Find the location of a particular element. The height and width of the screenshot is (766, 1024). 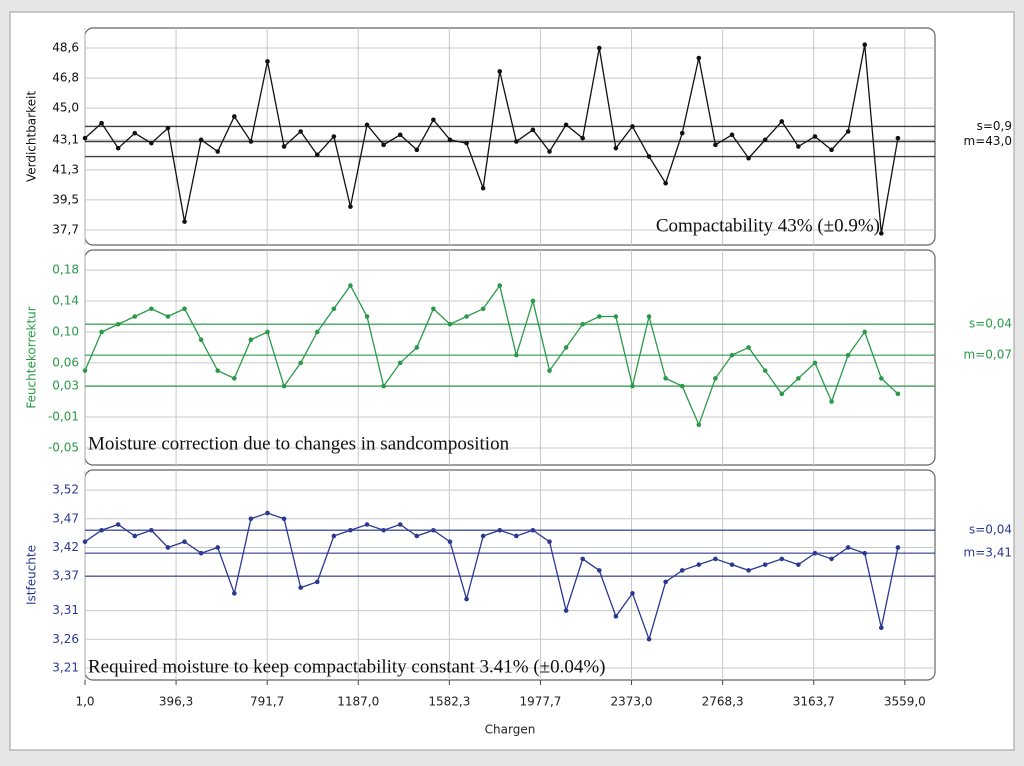

x-tick-label: 2373,0 is located at coordinates (632, 702).